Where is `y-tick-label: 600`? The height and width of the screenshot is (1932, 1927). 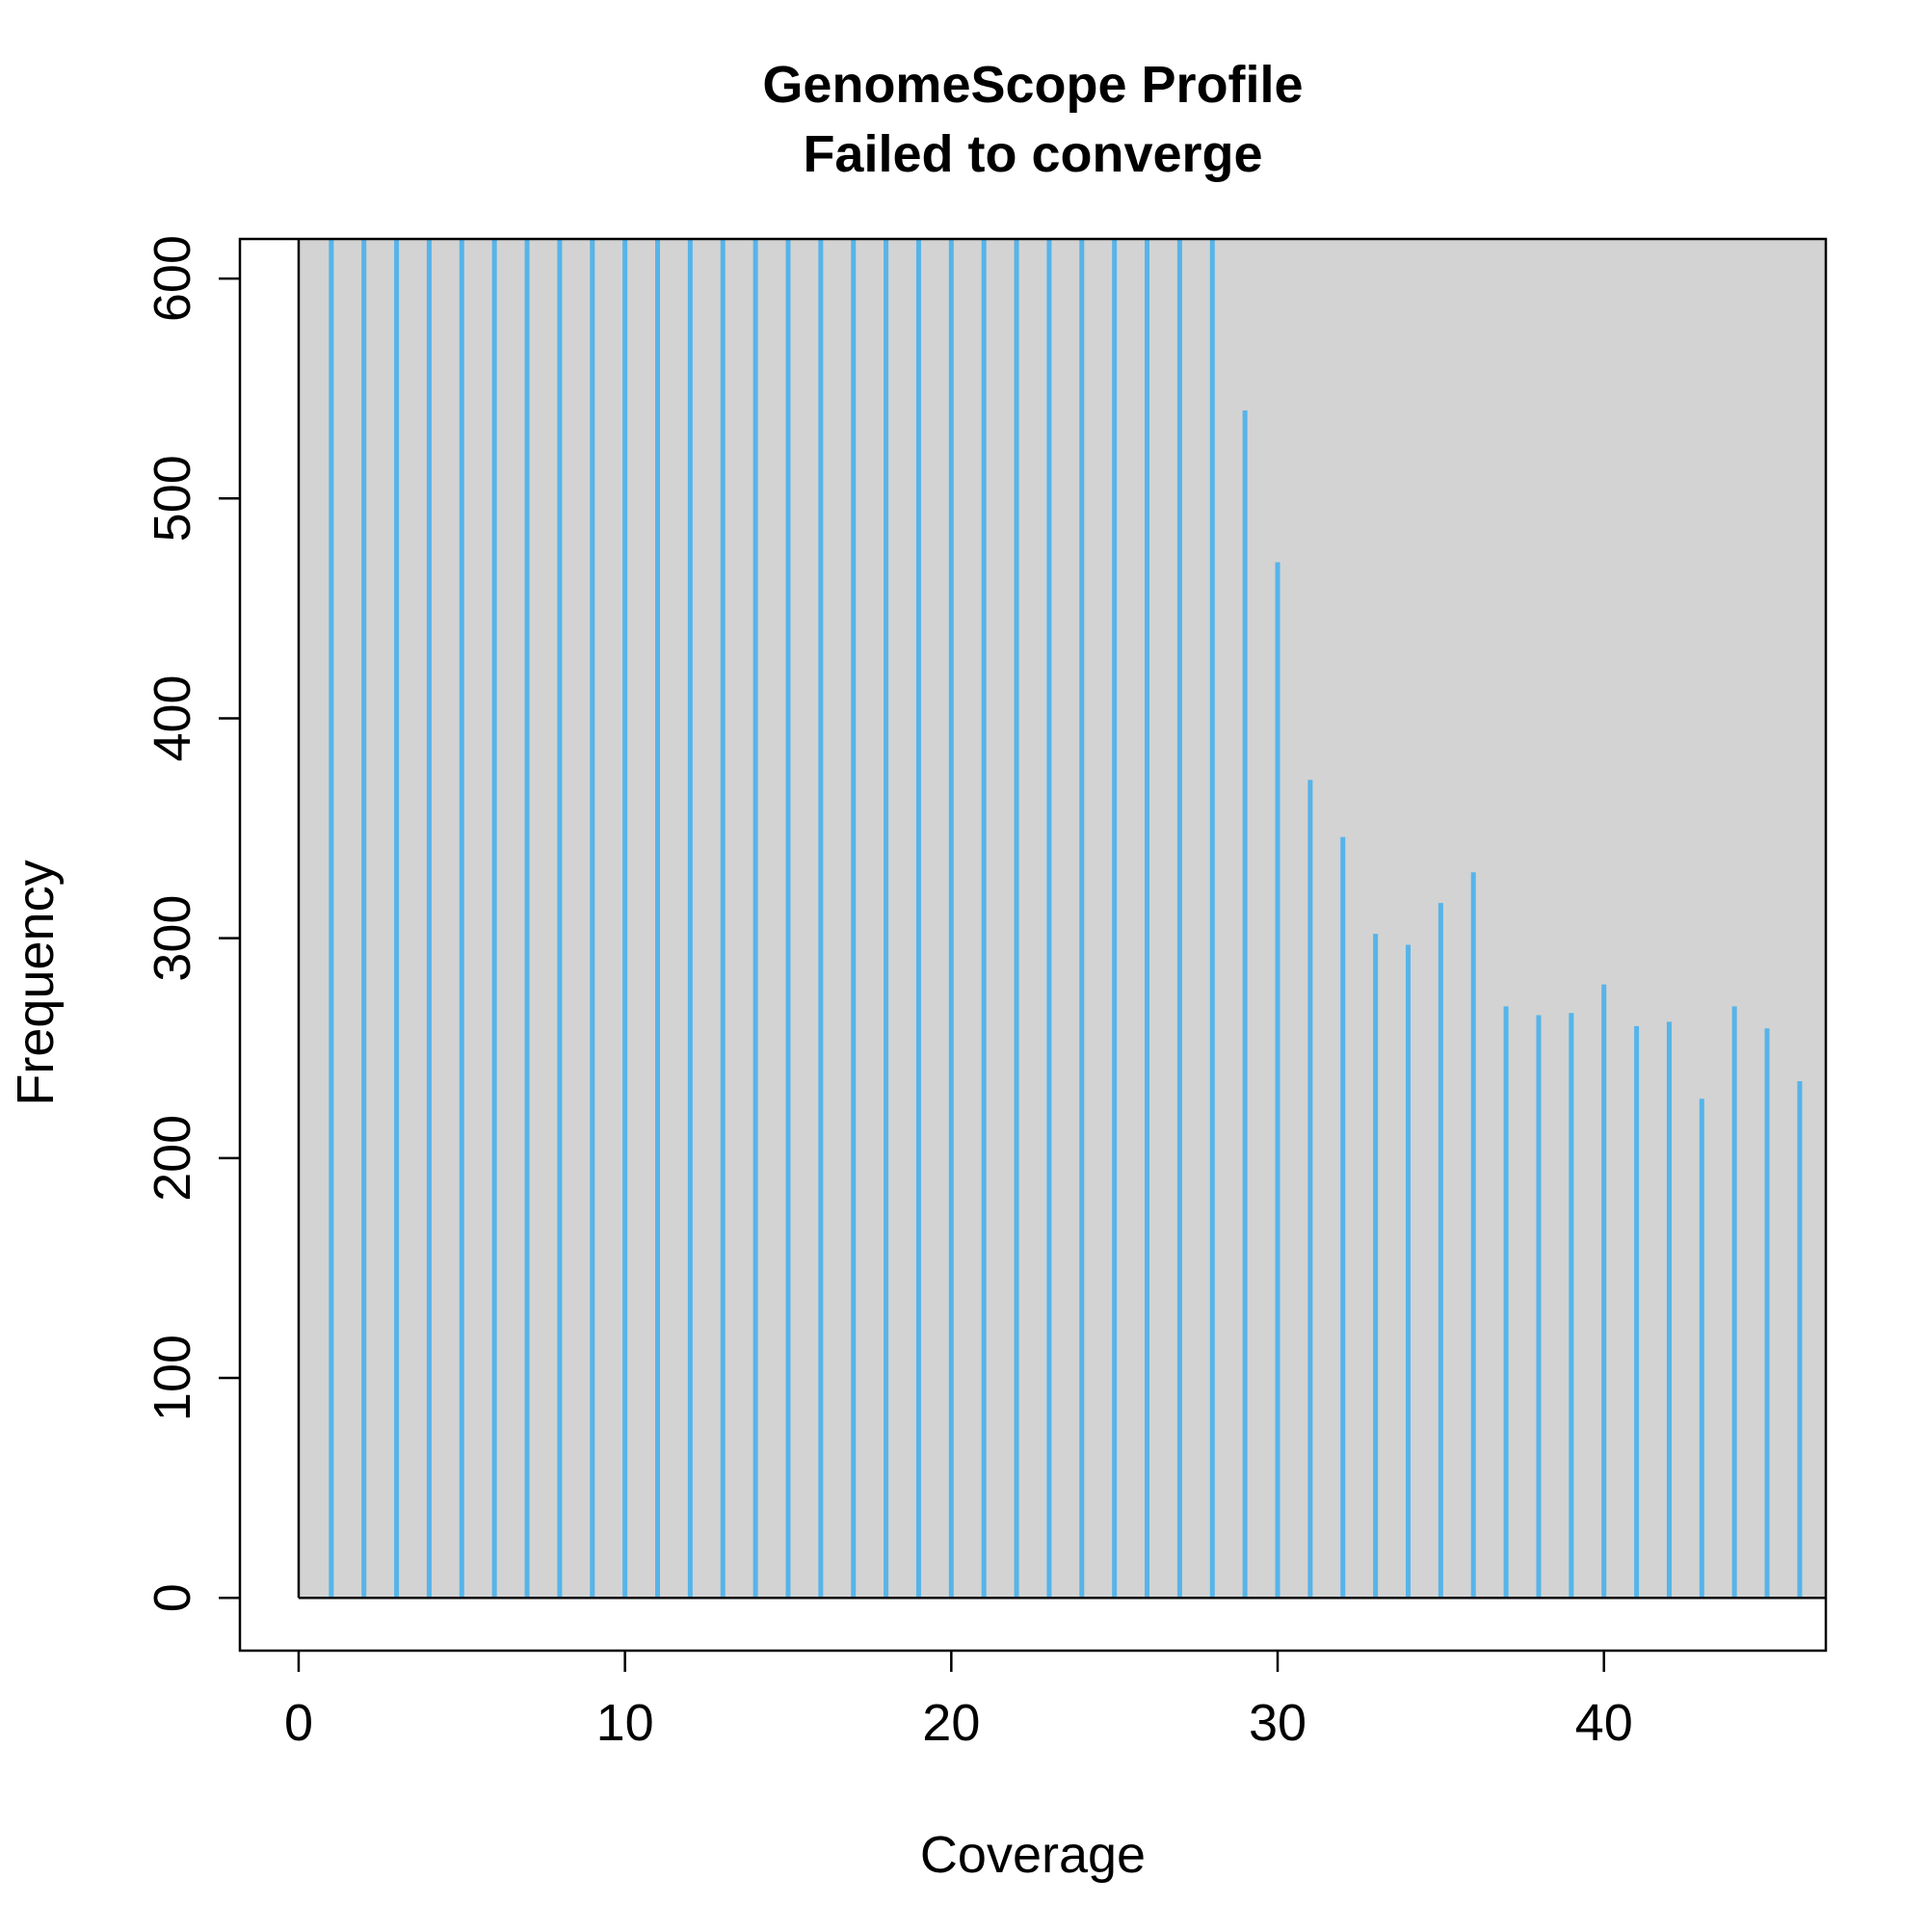
y-tick-label: 600 is located at coordinates (172, 278).